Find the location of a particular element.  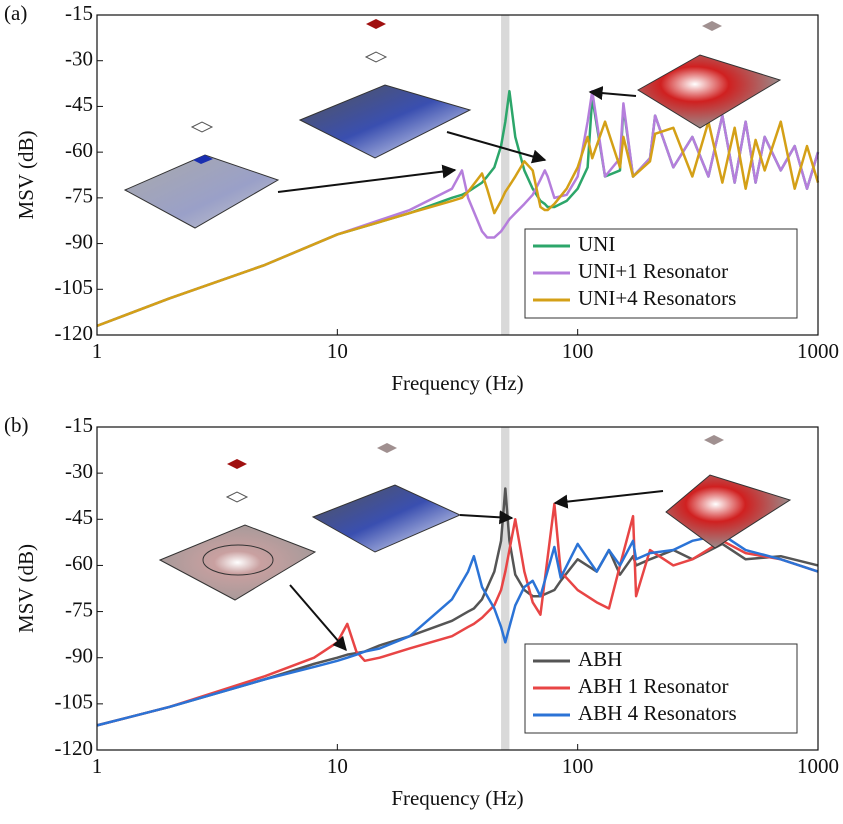

plate-contour is located at coordinates (238, 560).